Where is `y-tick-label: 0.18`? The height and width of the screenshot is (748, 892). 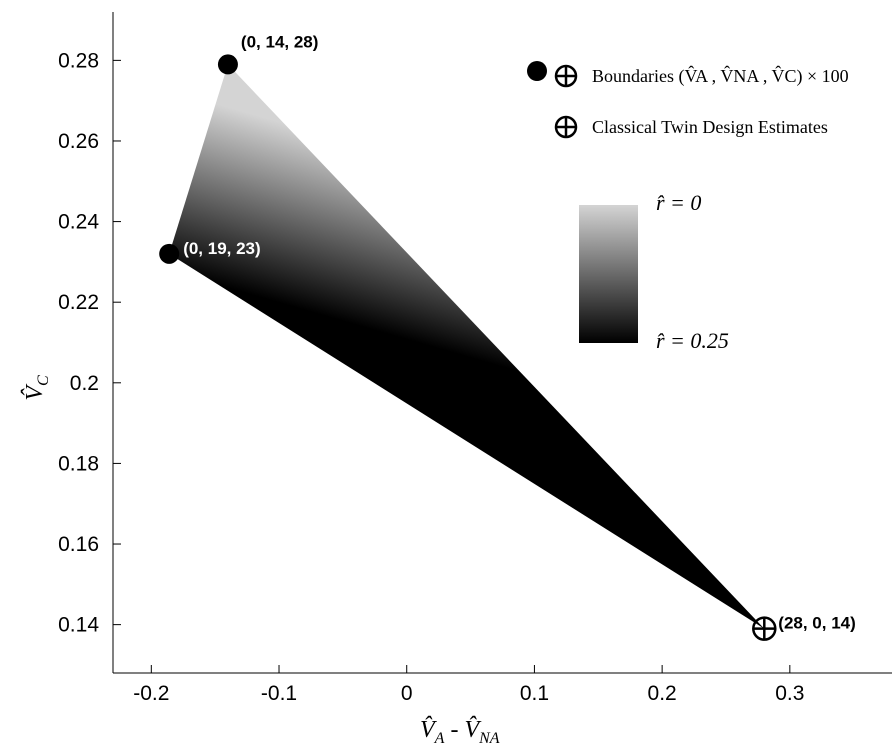 y-tick-label: 0.18 is located at coordinates (78, 463).